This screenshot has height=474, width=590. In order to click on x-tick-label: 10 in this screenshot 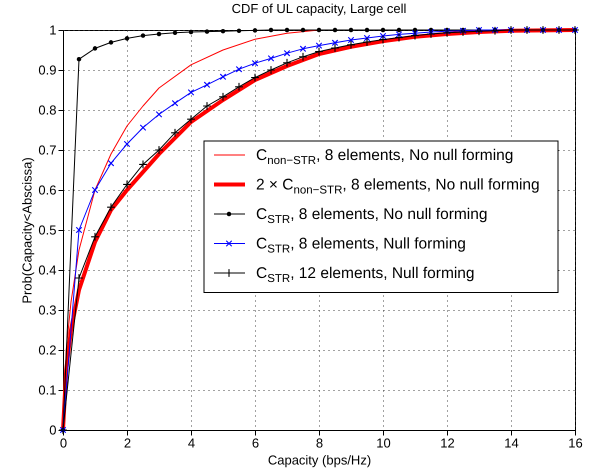, I will do `click(383, 443)`.